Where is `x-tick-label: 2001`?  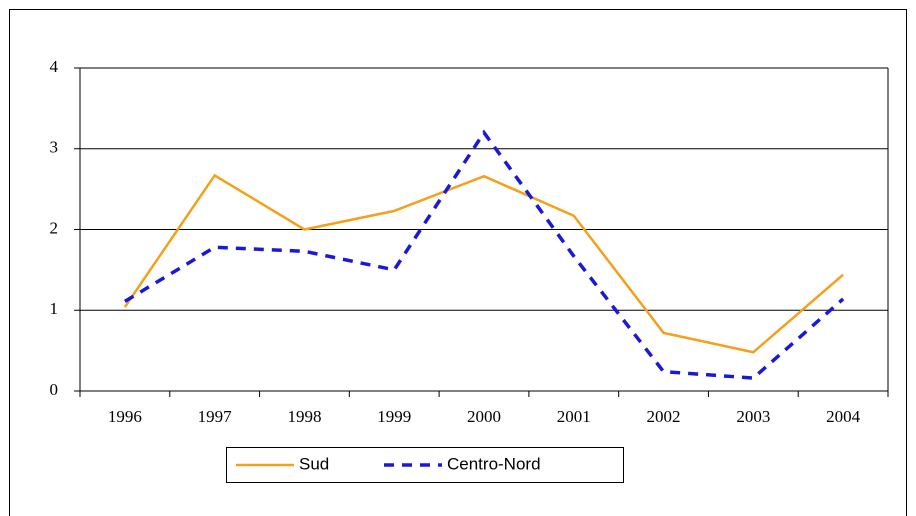 x-tick-label: 2001 is located at coordinates (574, 416).